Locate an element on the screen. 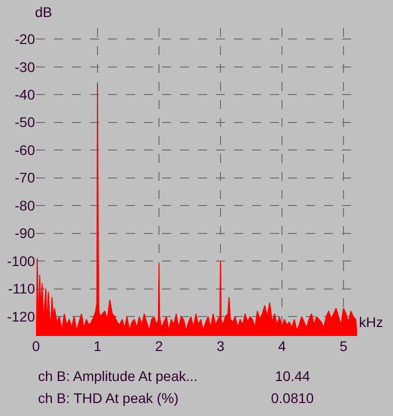 This screenshot has width=393, height=416. x-tick-label: 4 is located at coordinates (282, 346).